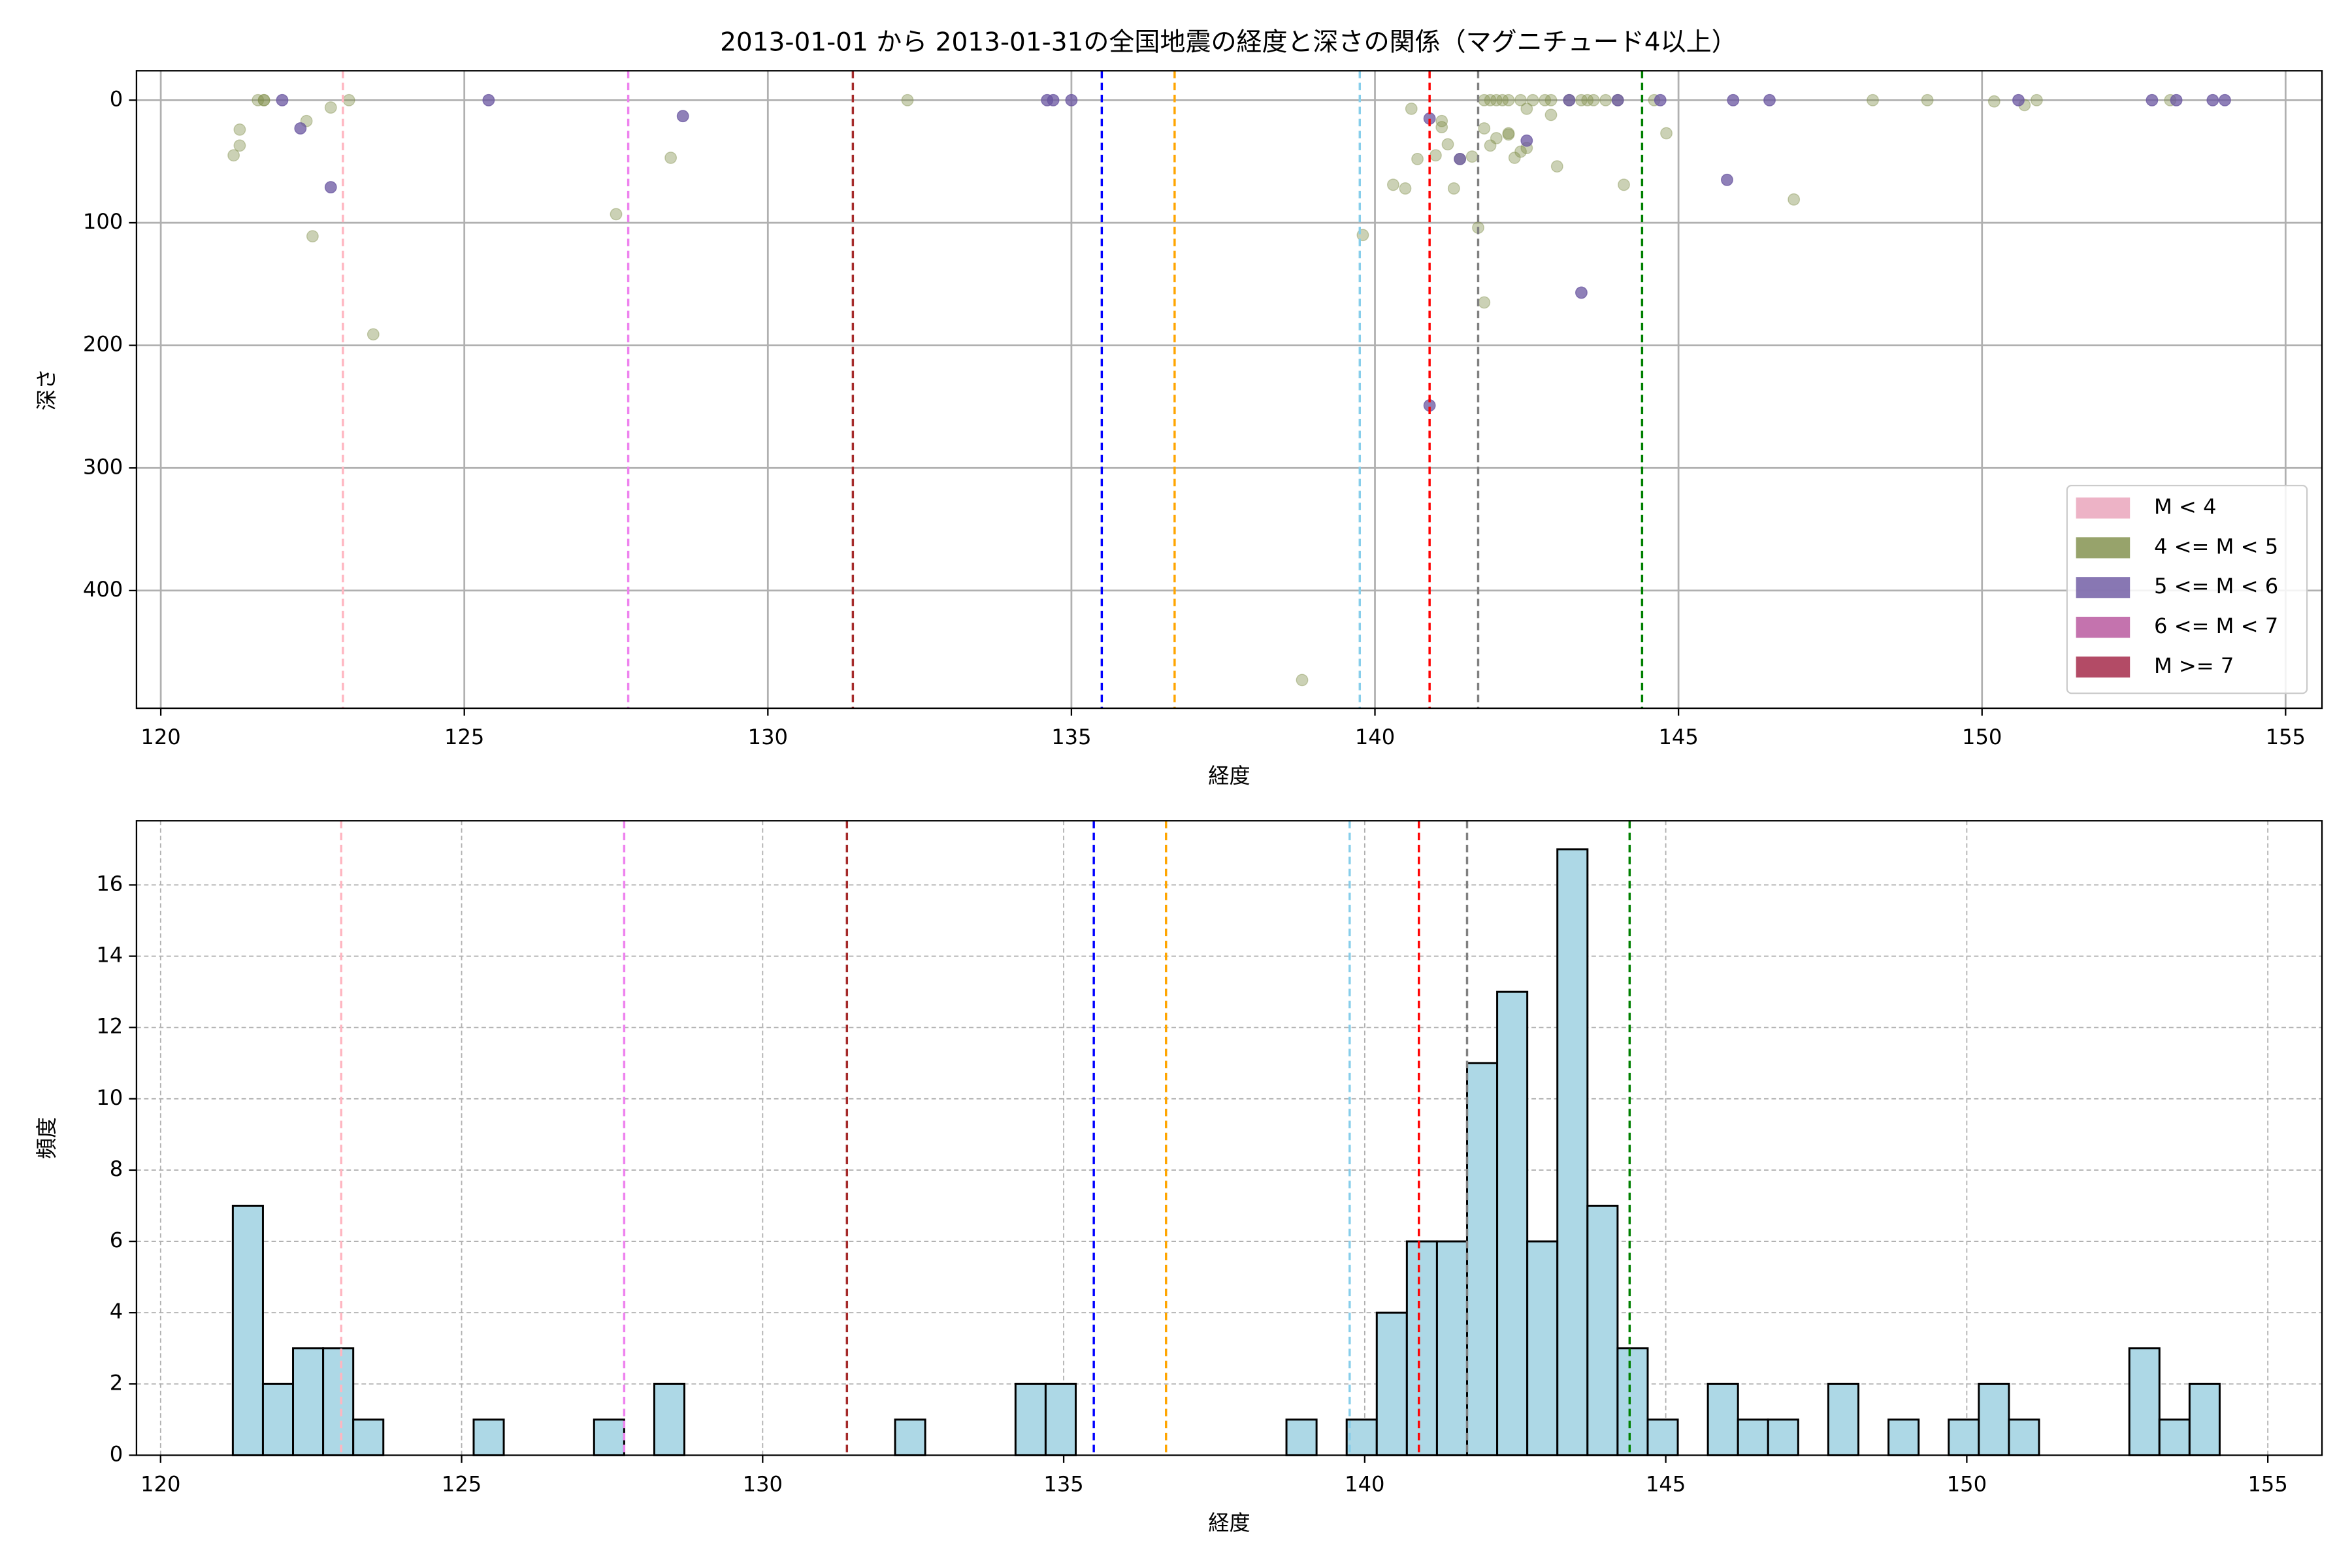  I want to click on x-tick-label: 125, so click(462, 1483).